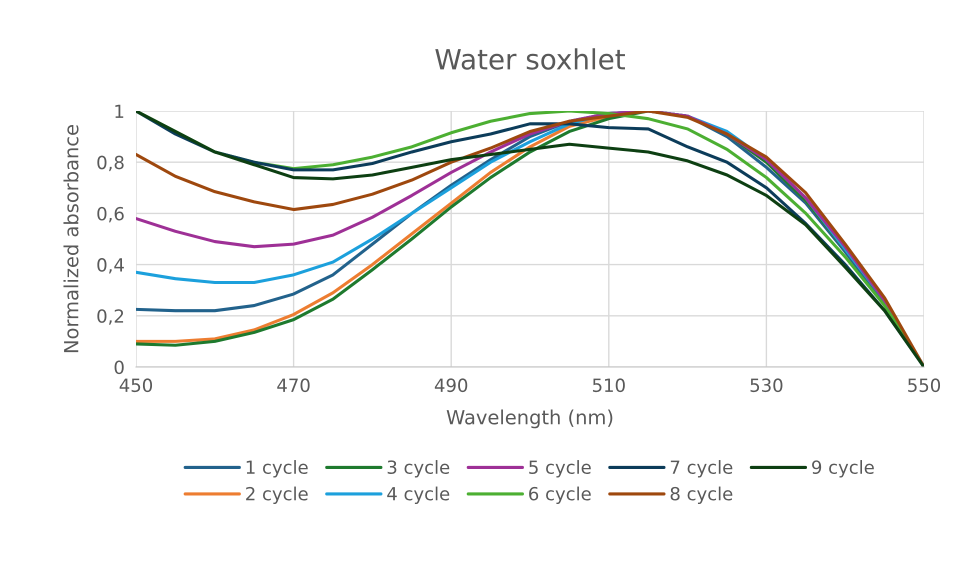 This screenshot has width=960, height=580. I want to click on y-tick-label: 0,6, so click(110, 214).